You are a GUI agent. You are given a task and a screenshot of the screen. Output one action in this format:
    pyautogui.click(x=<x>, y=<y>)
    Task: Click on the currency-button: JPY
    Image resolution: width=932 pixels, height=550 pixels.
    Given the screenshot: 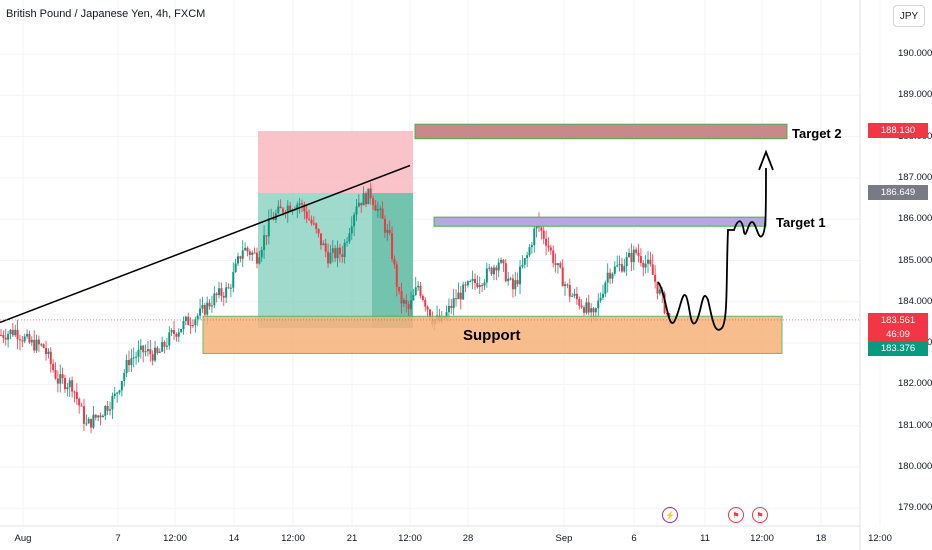 What is the action you would take?
    pyautogui.click(x=909, y=16)
    